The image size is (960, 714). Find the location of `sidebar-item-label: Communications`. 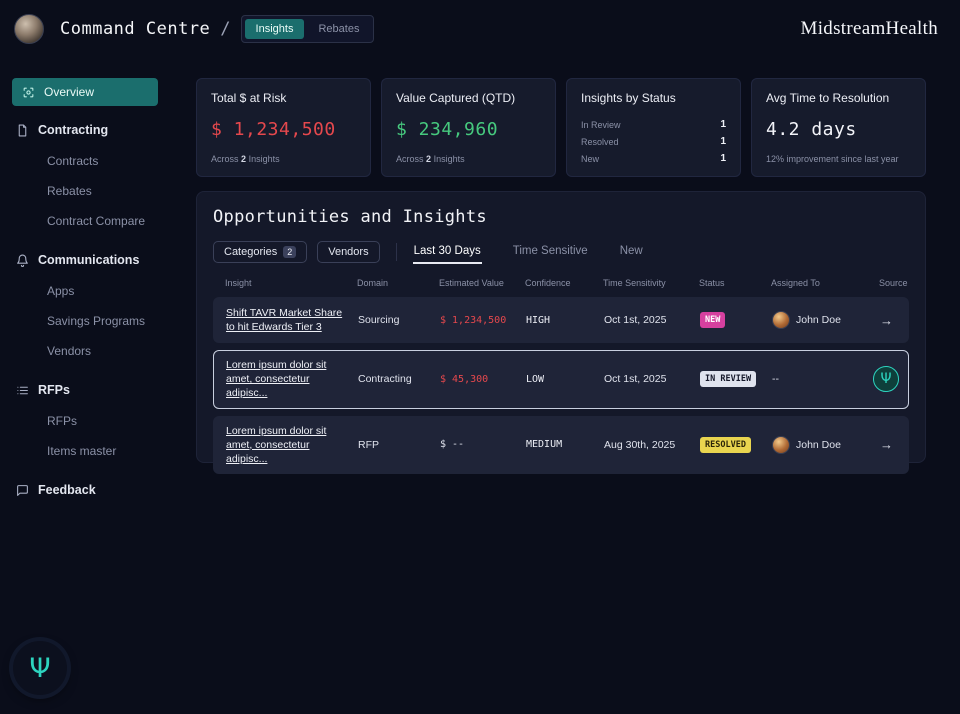

sidebar-item-label: Communications is located at coordinates (89, 260).